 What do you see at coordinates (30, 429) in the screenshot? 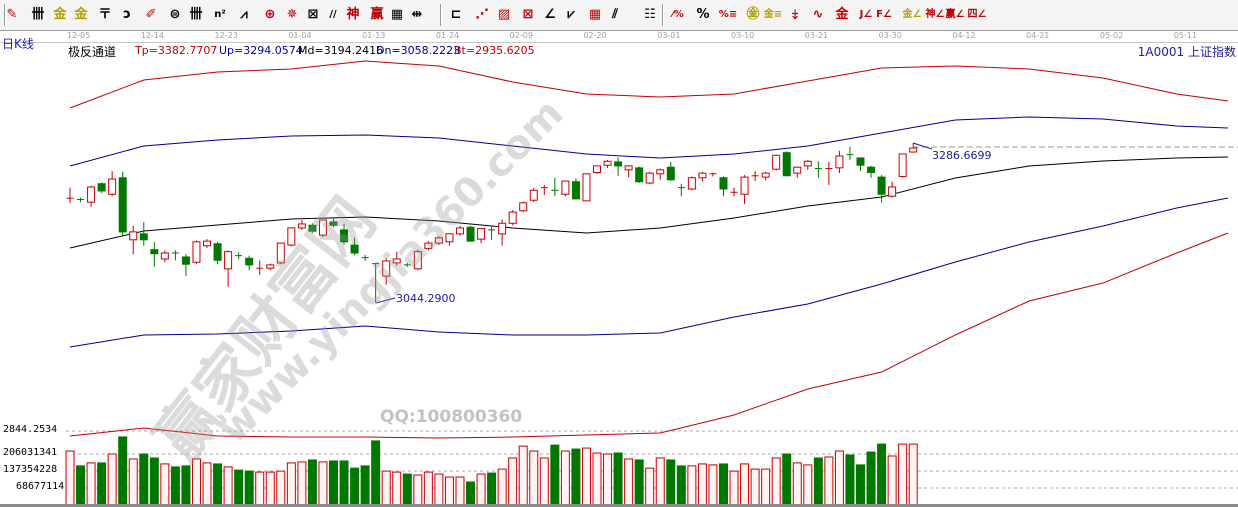
I see `price-level-label: 2844.2534` at bounding box center [30, 429].